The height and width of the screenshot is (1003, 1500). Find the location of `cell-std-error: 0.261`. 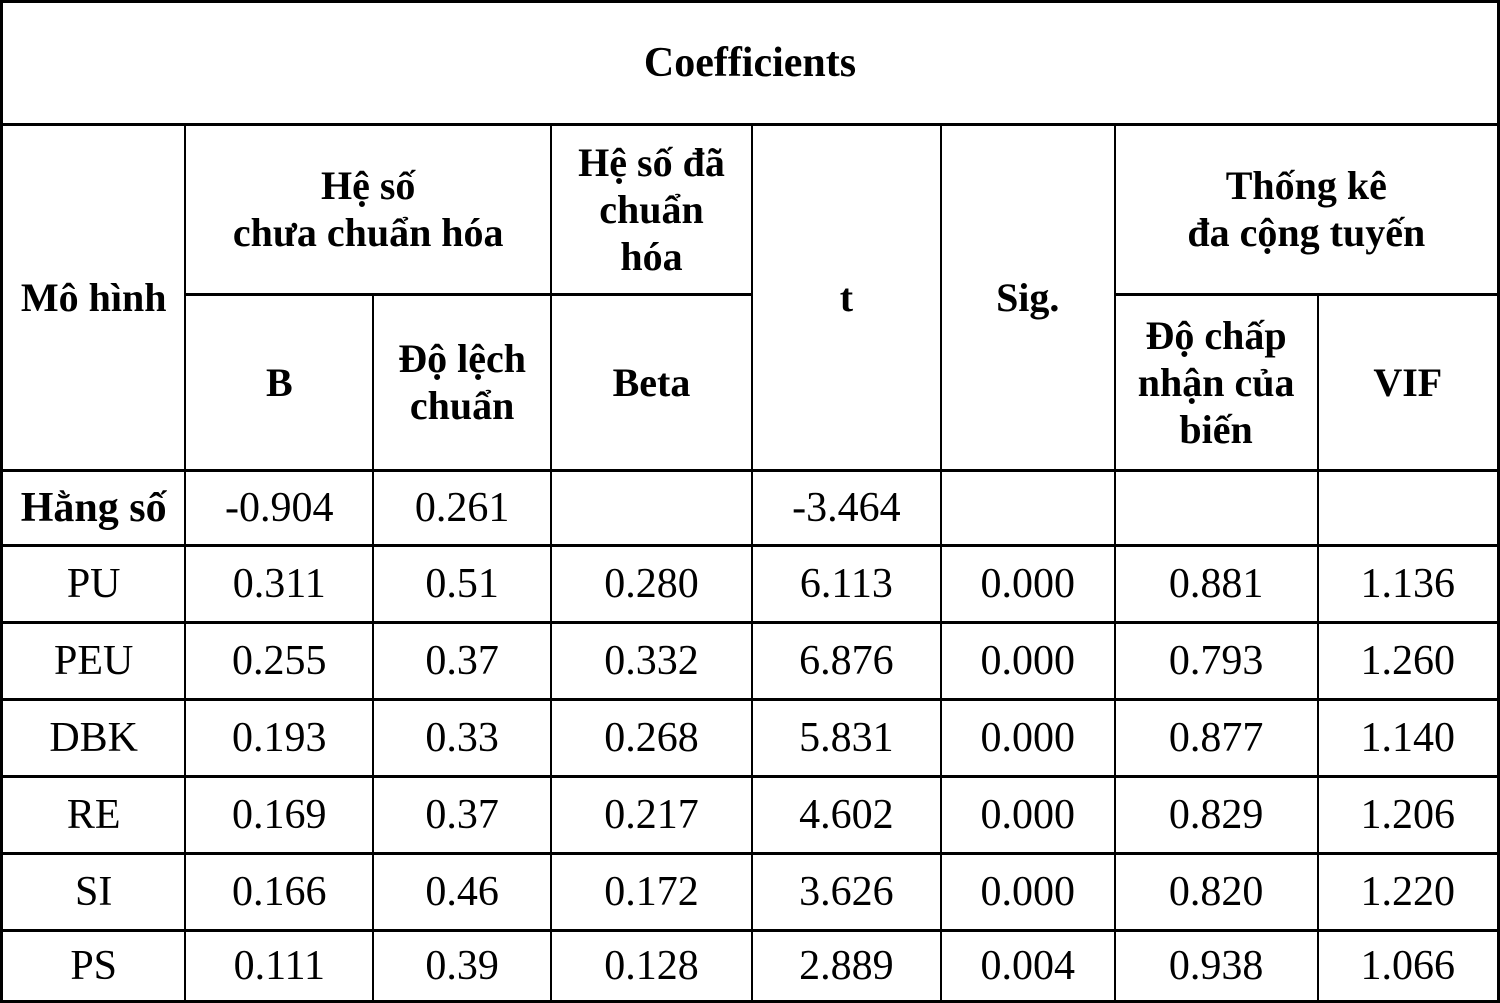

cell-std-error: 0.261 is located at coordinates (462, 507).